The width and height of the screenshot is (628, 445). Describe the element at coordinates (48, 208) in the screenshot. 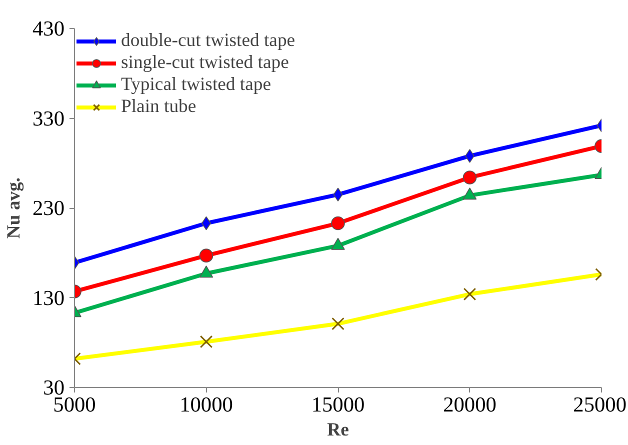

I see `y-tick-label: 230` at that location.